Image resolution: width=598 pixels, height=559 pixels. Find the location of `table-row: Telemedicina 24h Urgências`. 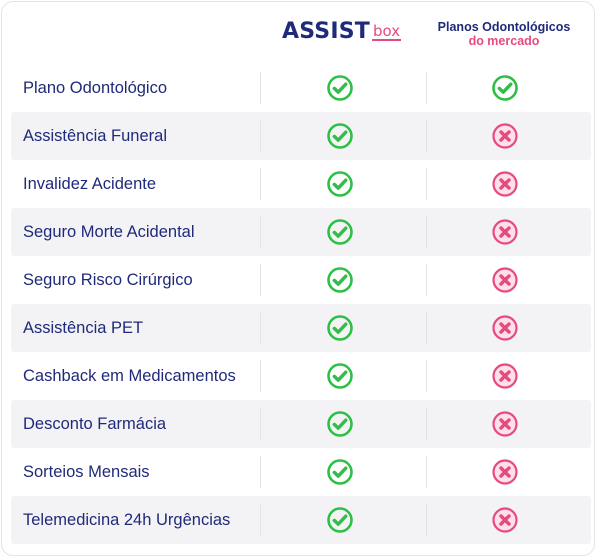

table-row: Telemedicina 24h Urgências is located at coordinates (301, 520).